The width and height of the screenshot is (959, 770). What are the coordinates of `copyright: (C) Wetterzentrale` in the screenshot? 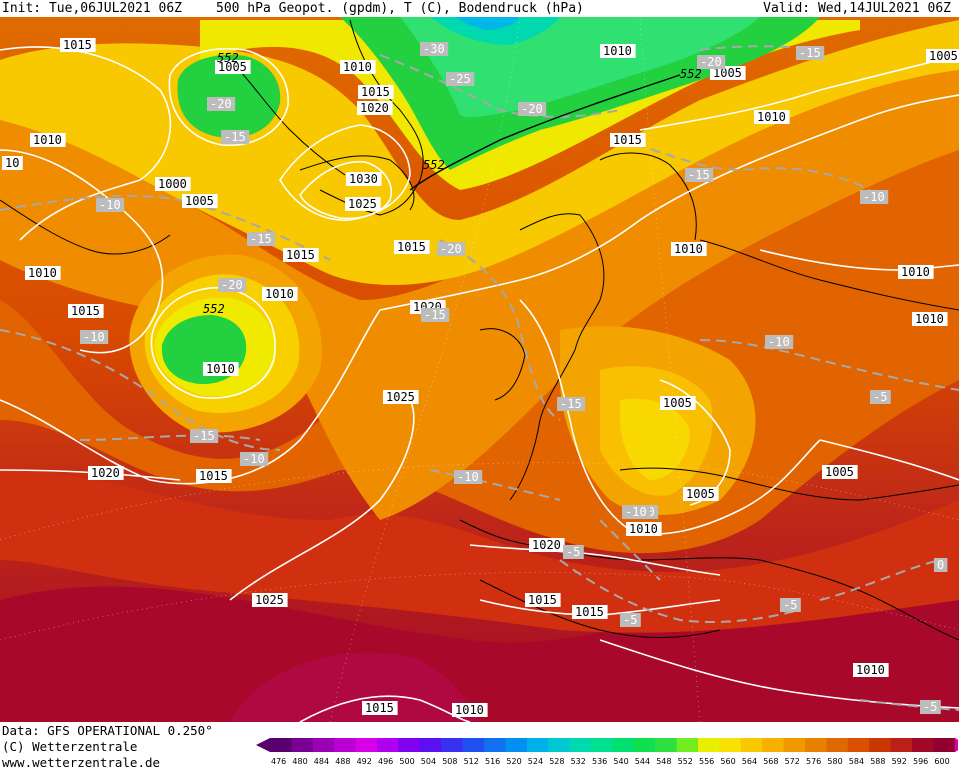 It's located at (70, 746).